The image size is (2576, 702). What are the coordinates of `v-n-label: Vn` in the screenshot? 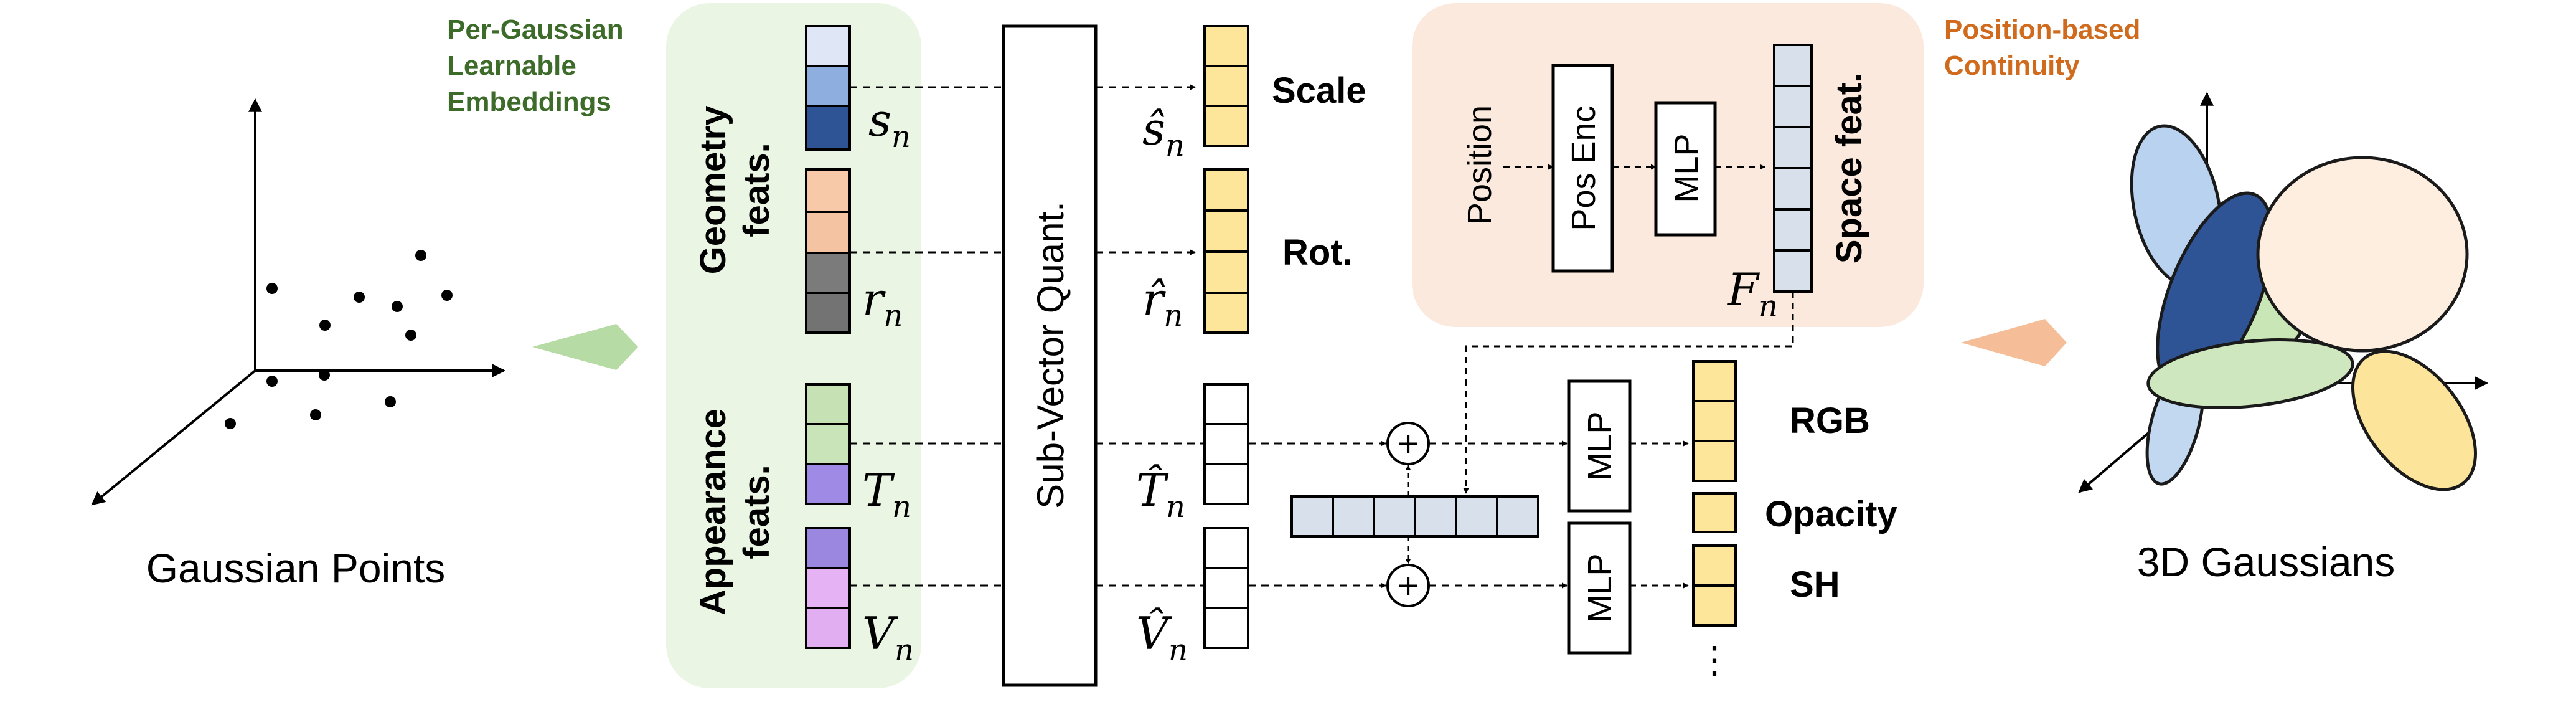 It's located at (888, 637).